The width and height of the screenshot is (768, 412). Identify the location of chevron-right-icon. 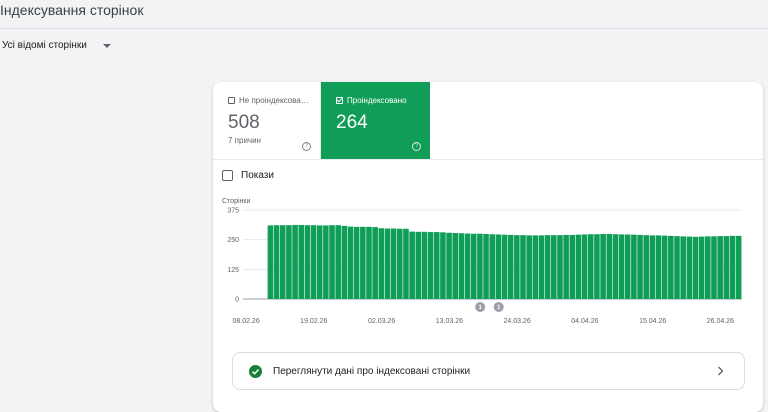
(721, 371).